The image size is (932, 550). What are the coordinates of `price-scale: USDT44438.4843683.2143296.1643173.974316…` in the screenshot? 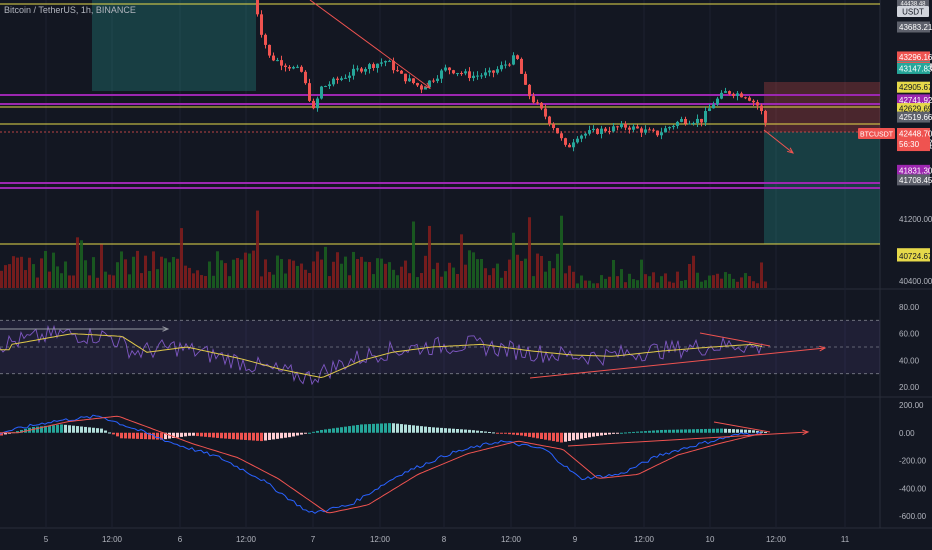 It's located at (895, 260).